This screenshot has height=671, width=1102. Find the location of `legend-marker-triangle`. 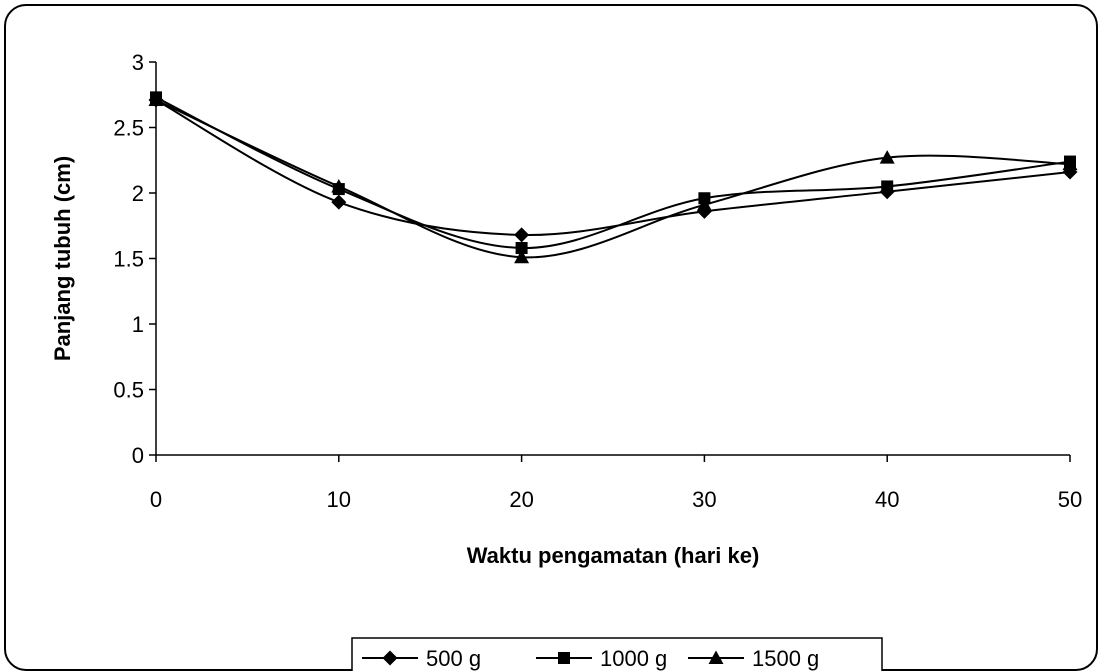

legend-marker-triangle is located at coordinates (716, 657).